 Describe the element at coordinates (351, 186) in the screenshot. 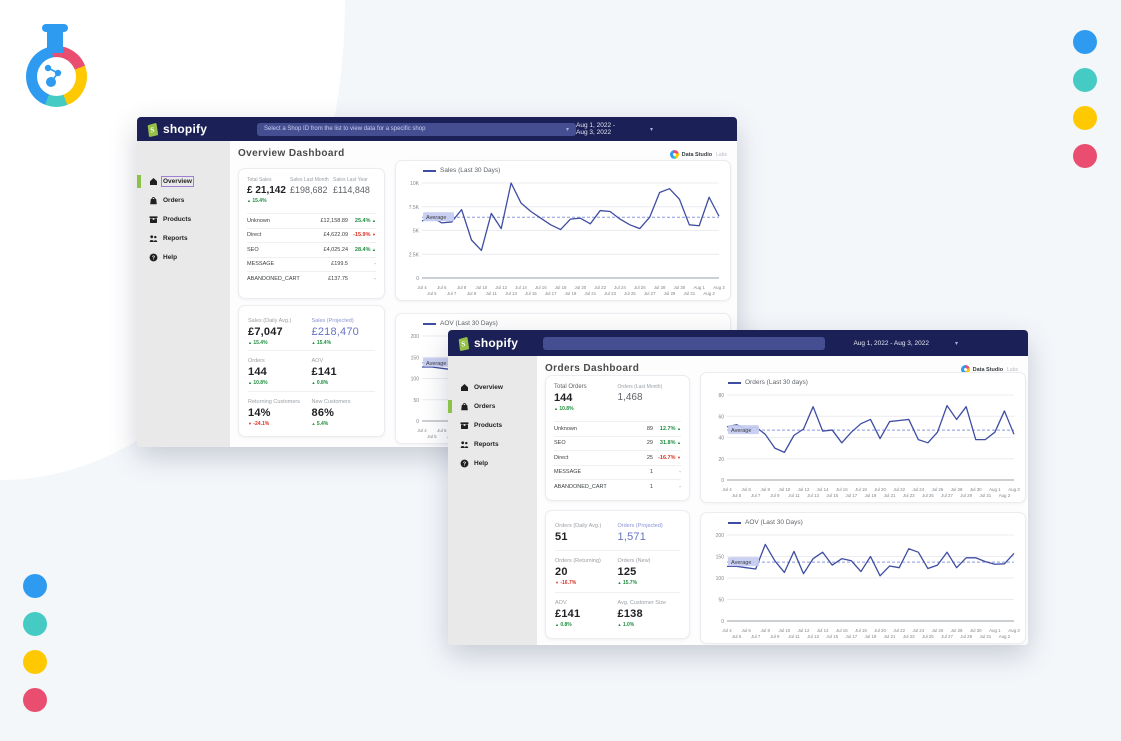

I see `stat-sales-last-year: Sales Last Year £114,848` at that location.